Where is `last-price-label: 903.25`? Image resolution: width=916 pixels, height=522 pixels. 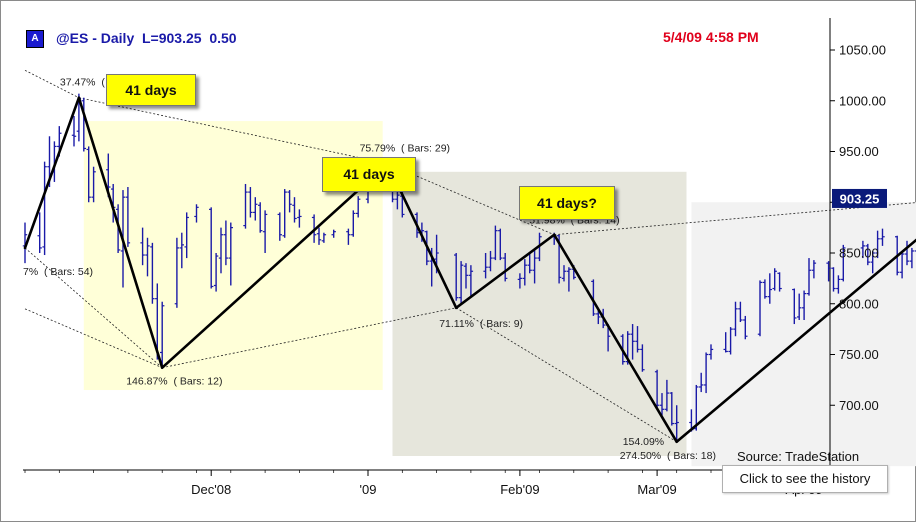 last-price-label: 903.25 is located at coordinates (860, 198).